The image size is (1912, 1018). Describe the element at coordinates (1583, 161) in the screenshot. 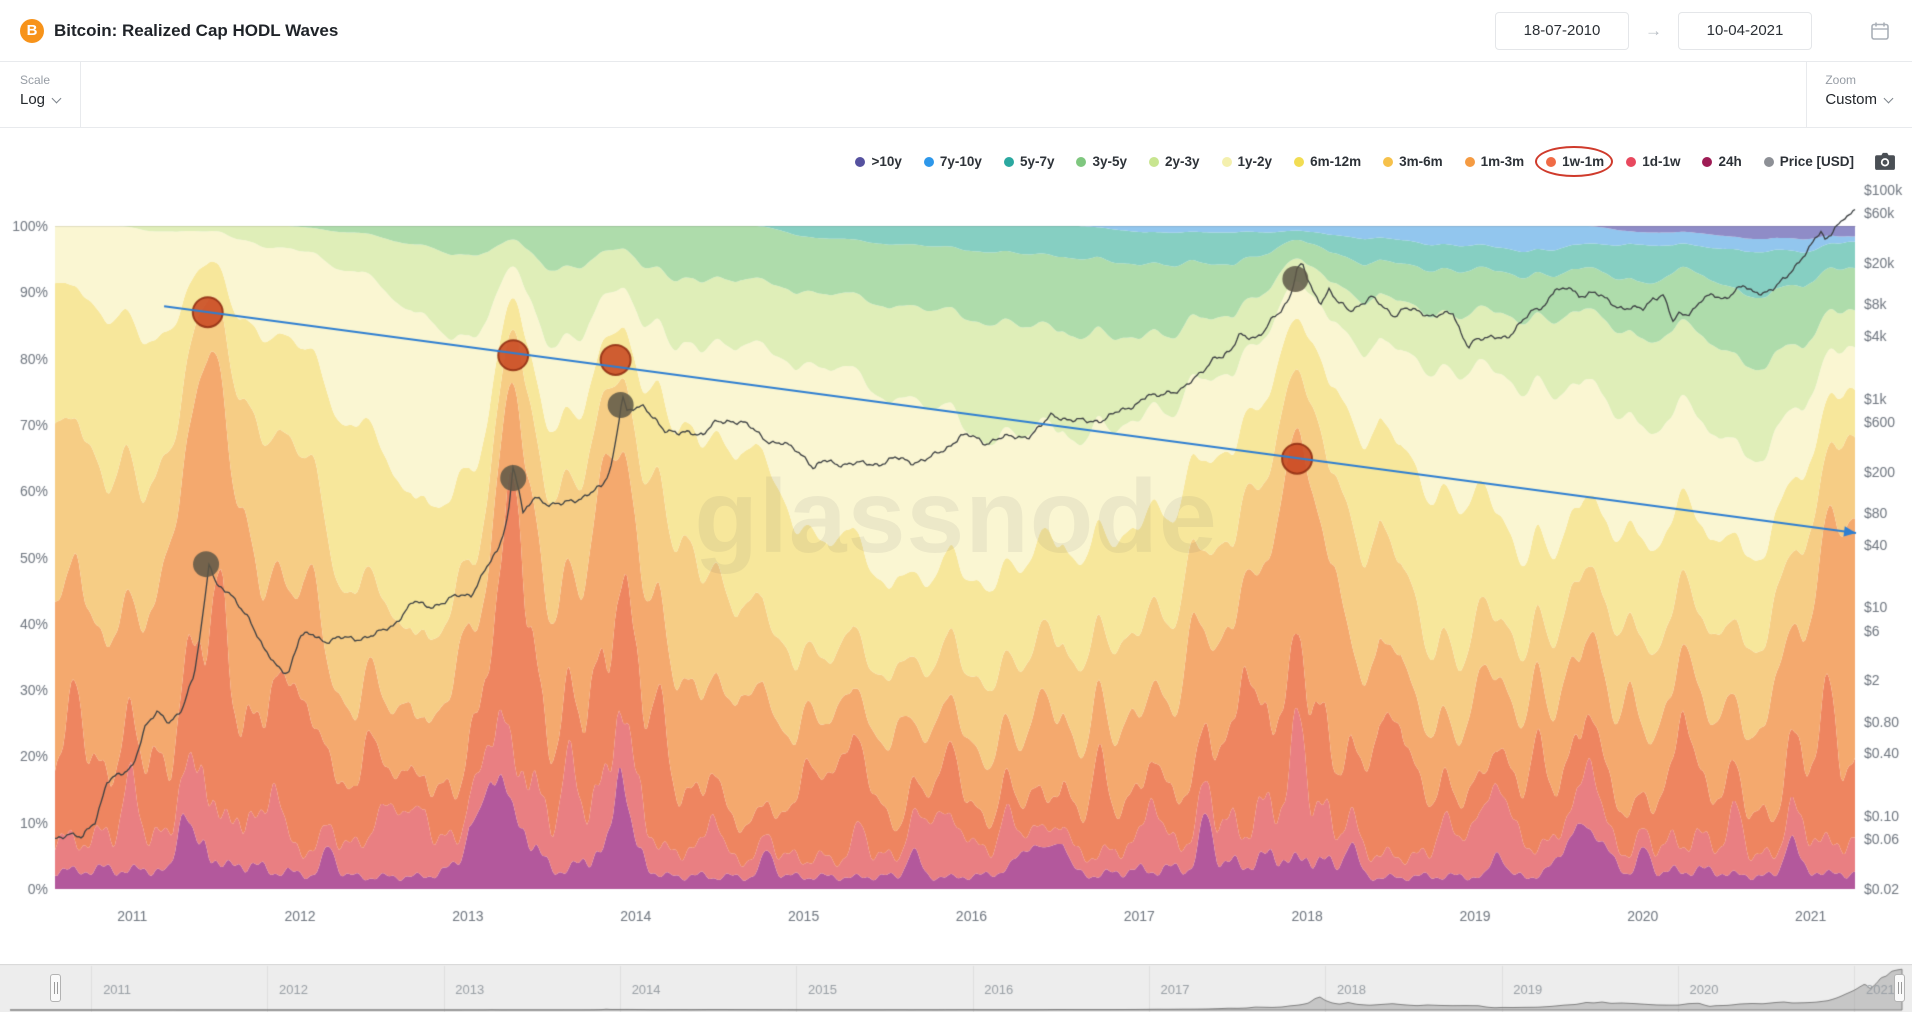

I see `legend-item-label: 1w-1m` at that location.